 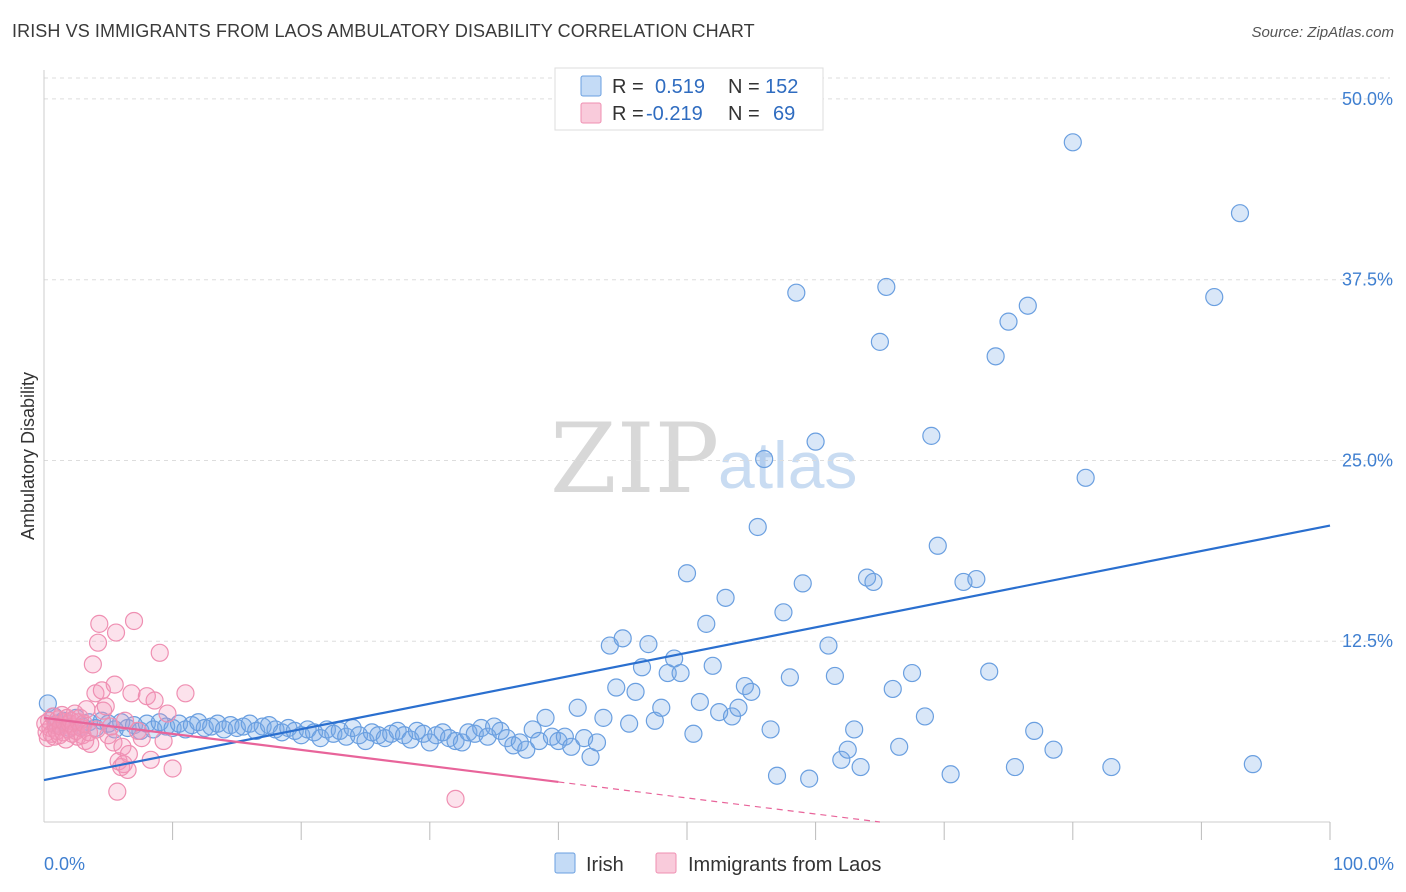 What do you see at coordinates (64, 864) in the screenshot?
I see `x-tick-label-min: 0.0%` at bounding box center [64, 864].